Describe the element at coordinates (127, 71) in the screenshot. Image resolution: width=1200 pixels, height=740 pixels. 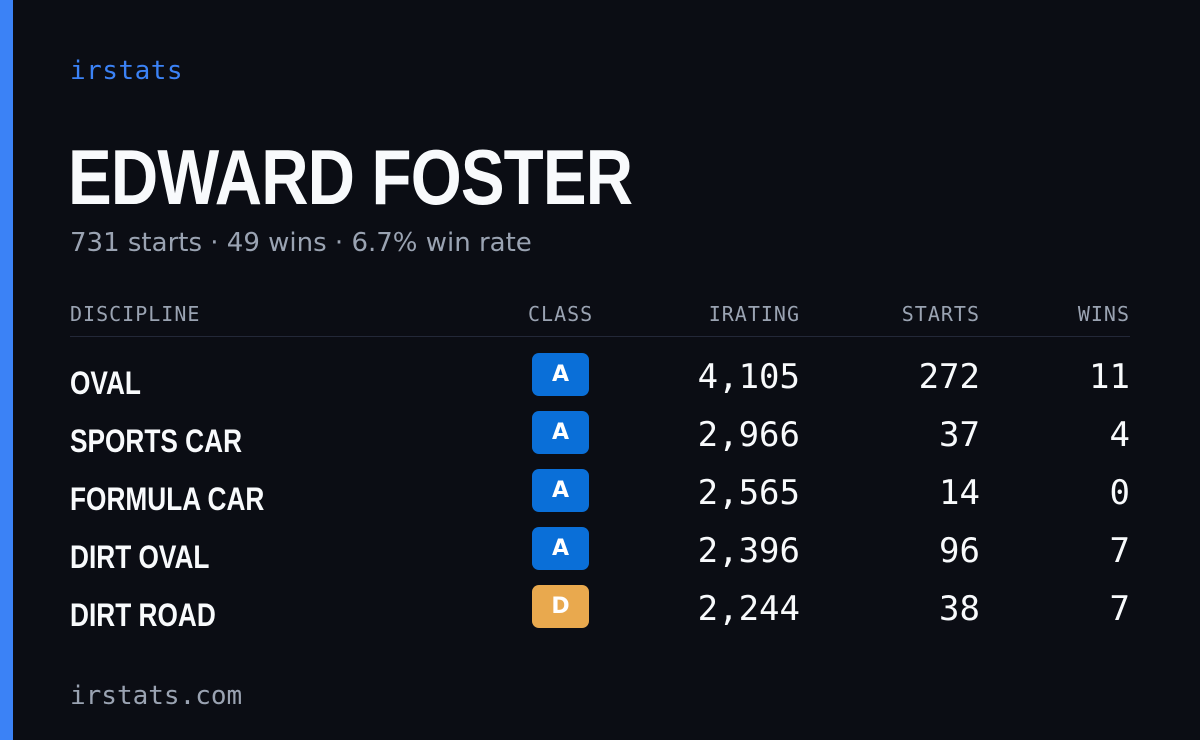
I see `brand-logo: irstats` at that location.